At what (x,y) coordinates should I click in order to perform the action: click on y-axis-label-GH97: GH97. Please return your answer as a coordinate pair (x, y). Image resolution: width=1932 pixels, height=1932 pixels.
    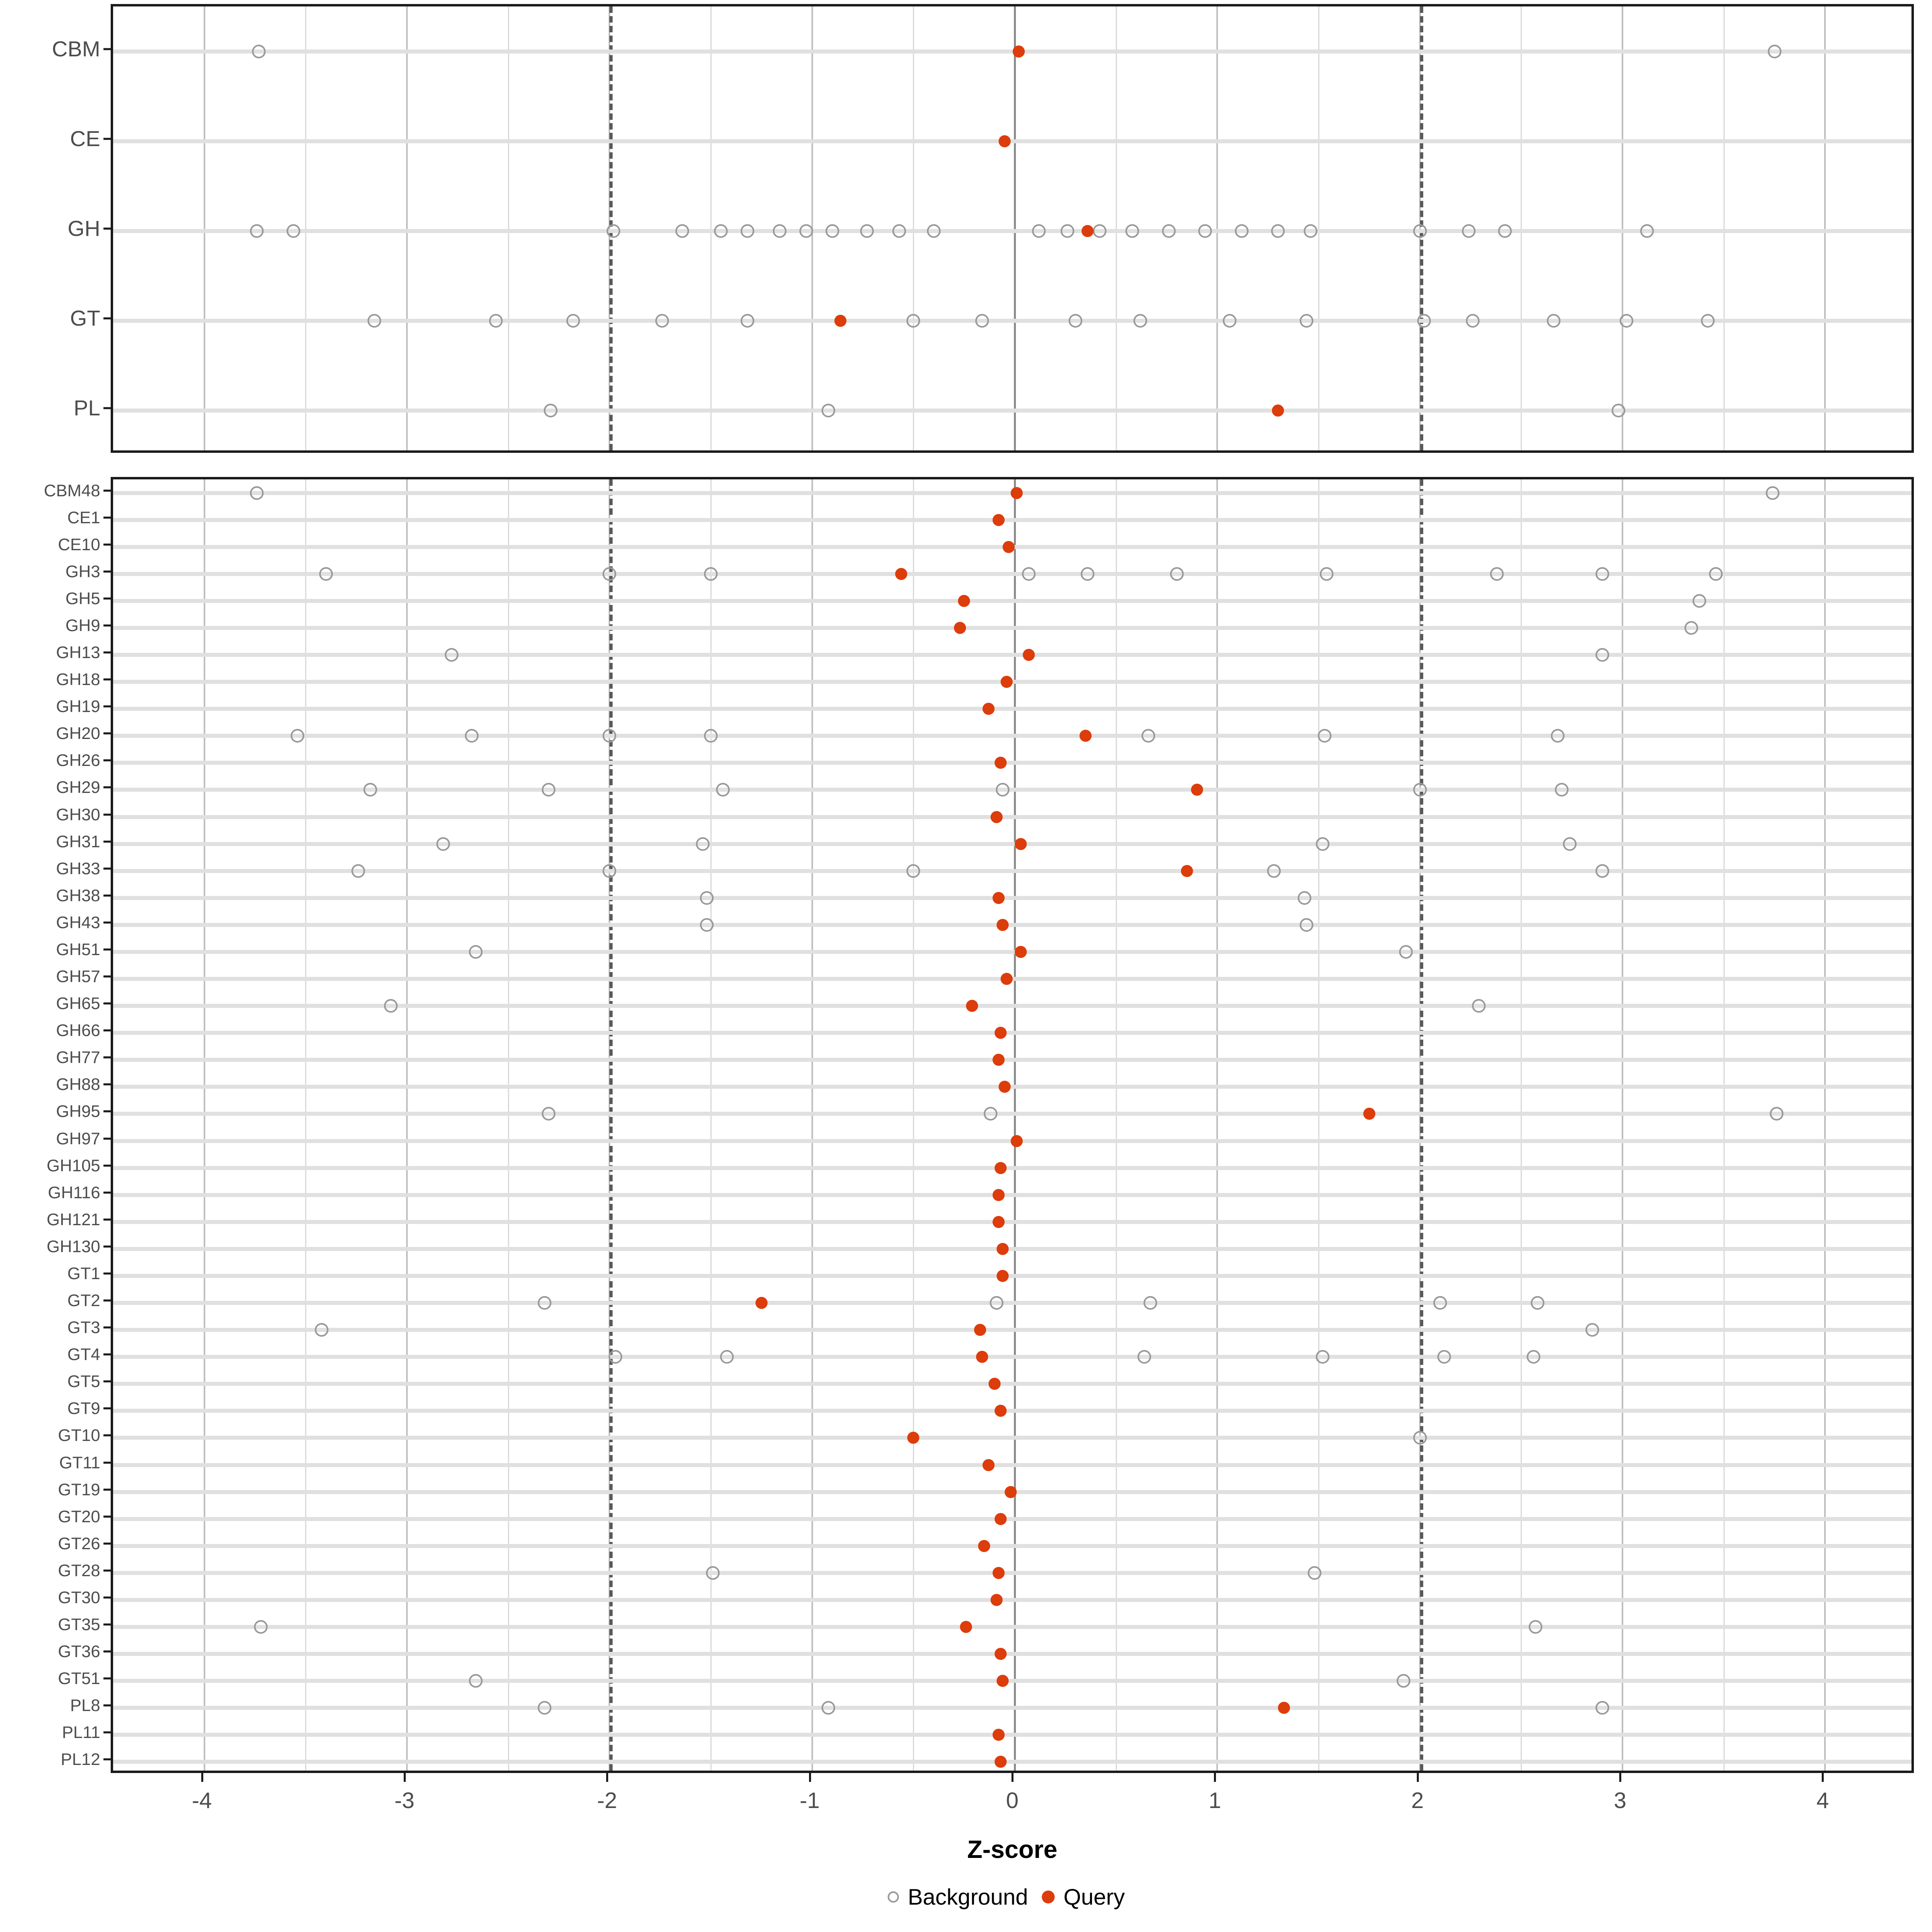
    Looking at the image, I should click on (78, 1138).